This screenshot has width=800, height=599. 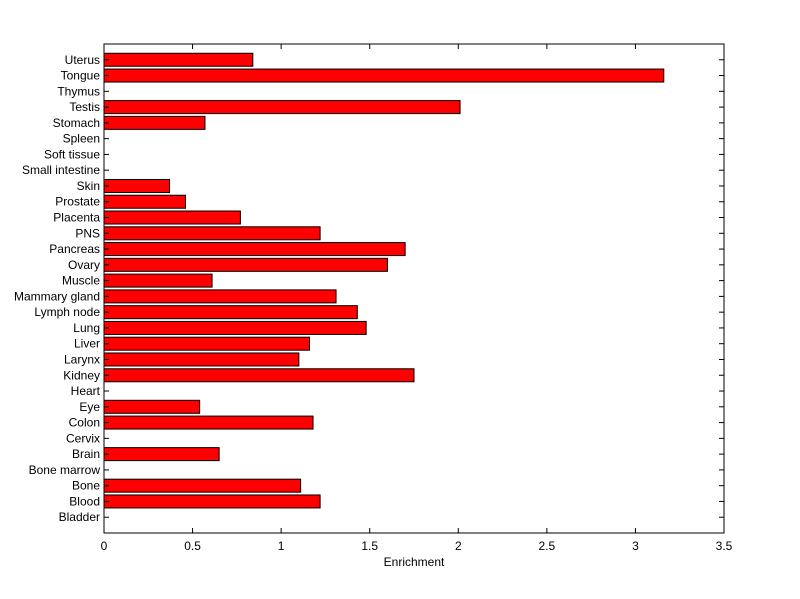 What do you see at coordinates (65, 470) in the screenshot?
I see `y-tick-label-bone-marrow: Bone marrow` at bounding box center [65, 470].